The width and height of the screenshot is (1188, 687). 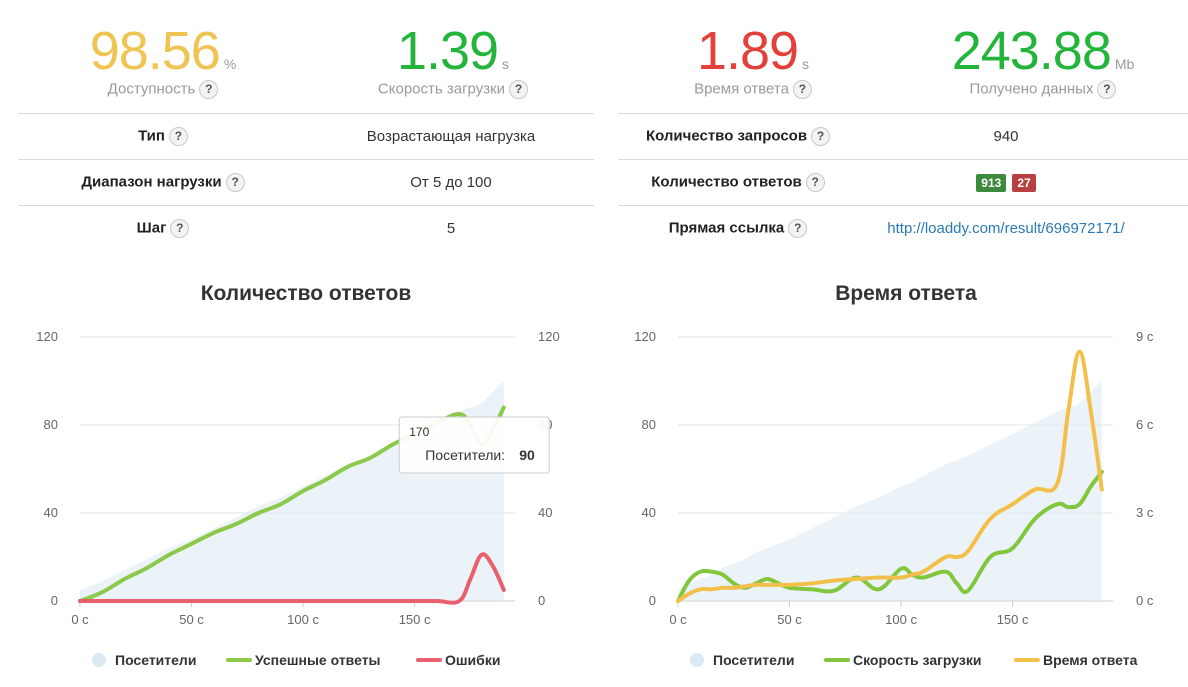 I want to click on series-speed-line, so click(x=890, y=536).